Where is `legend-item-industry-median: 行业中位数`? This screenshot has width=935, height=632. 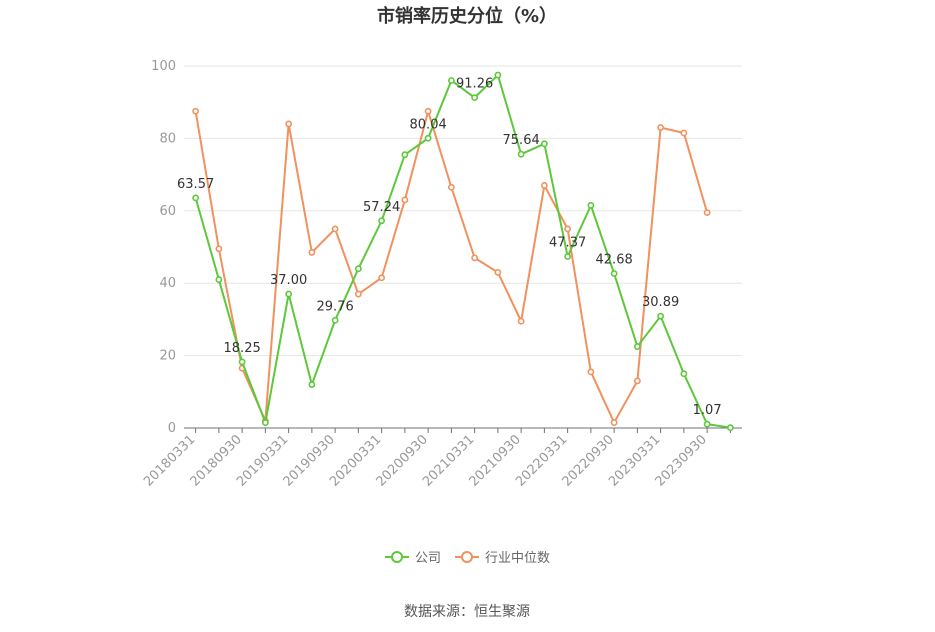
legend-item-industry-median: 行业中位数 is located at coordinates (502, 558).